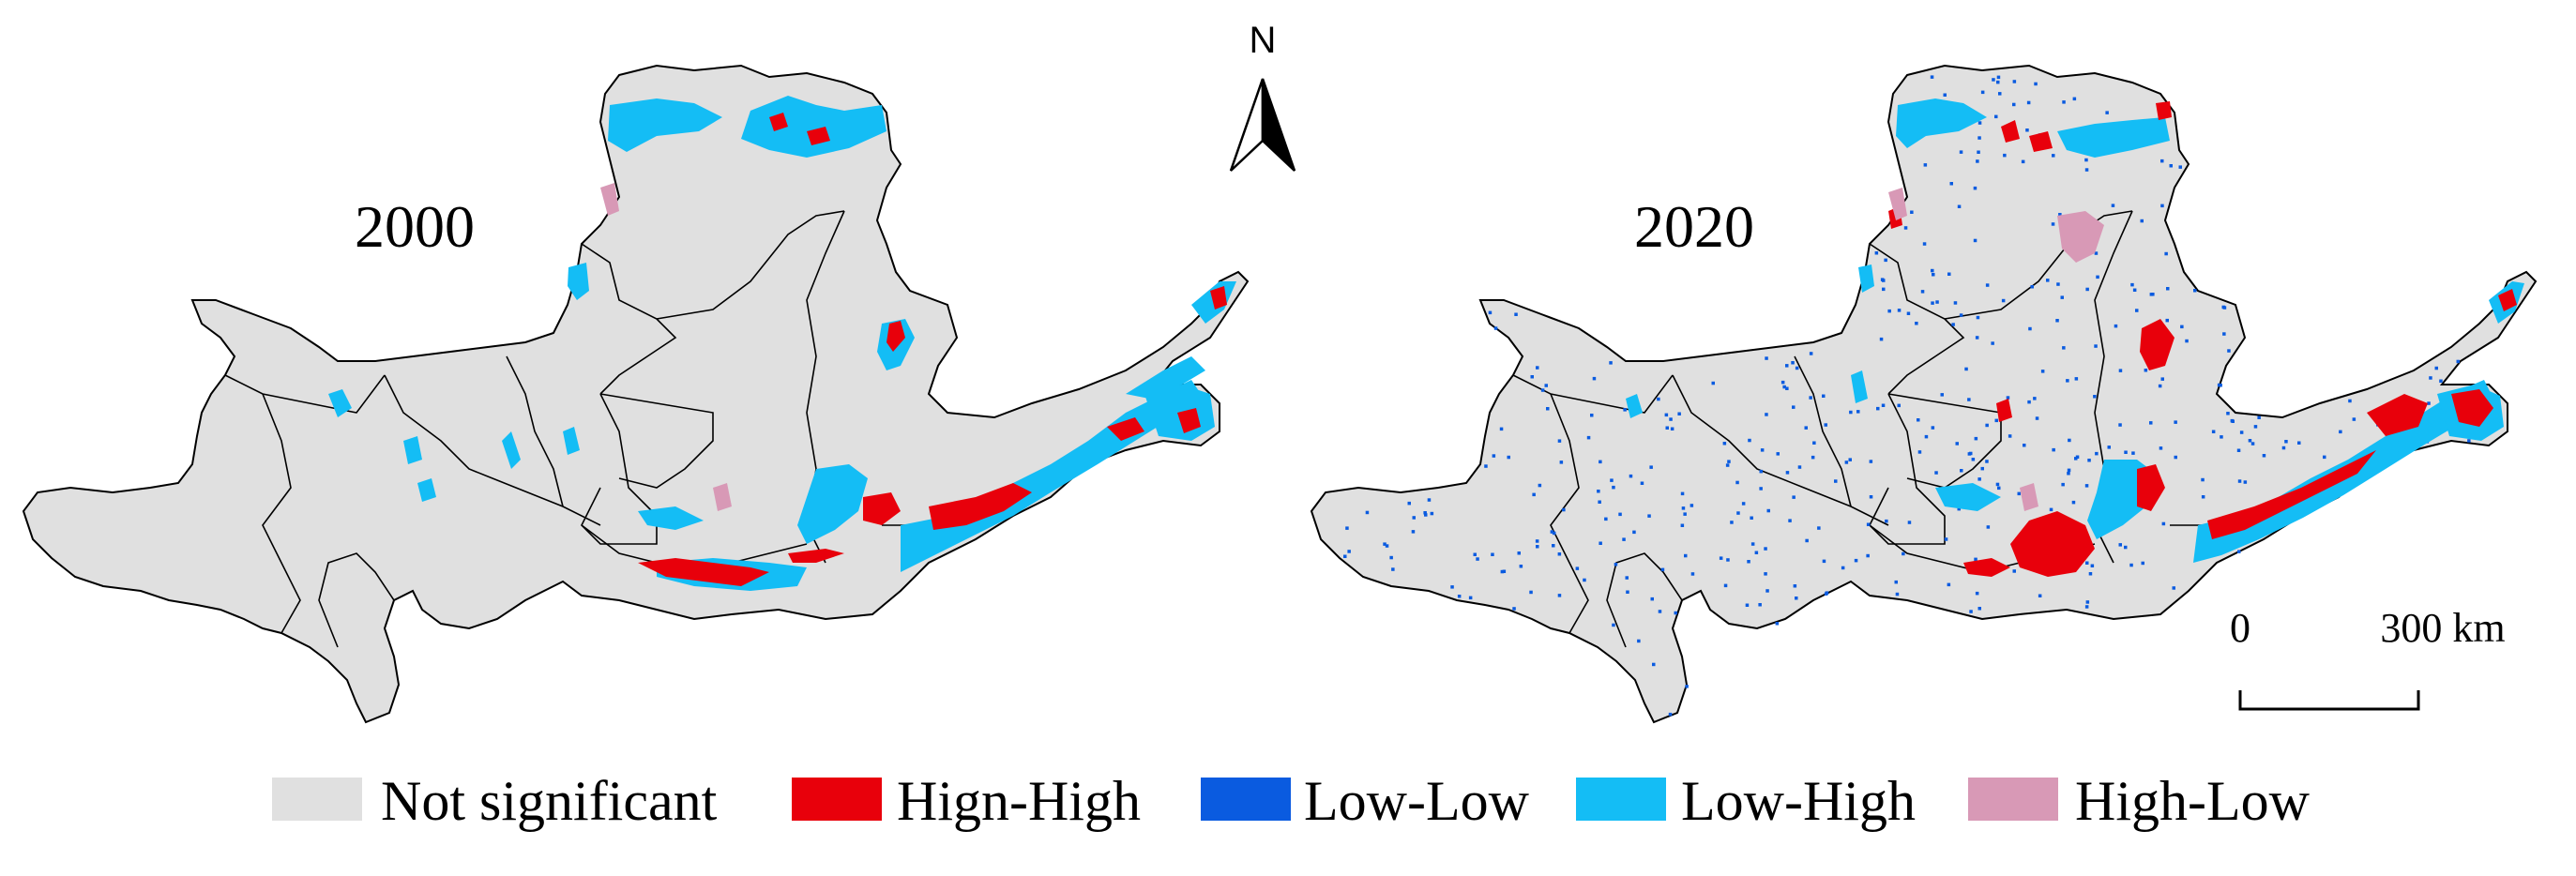 The width and height of the screenshot is (2576, 876). What do you see at coordinates (1278, 125) in the screenshot?
I see `north-arrow-fill` at bounding box center [1278, 125].